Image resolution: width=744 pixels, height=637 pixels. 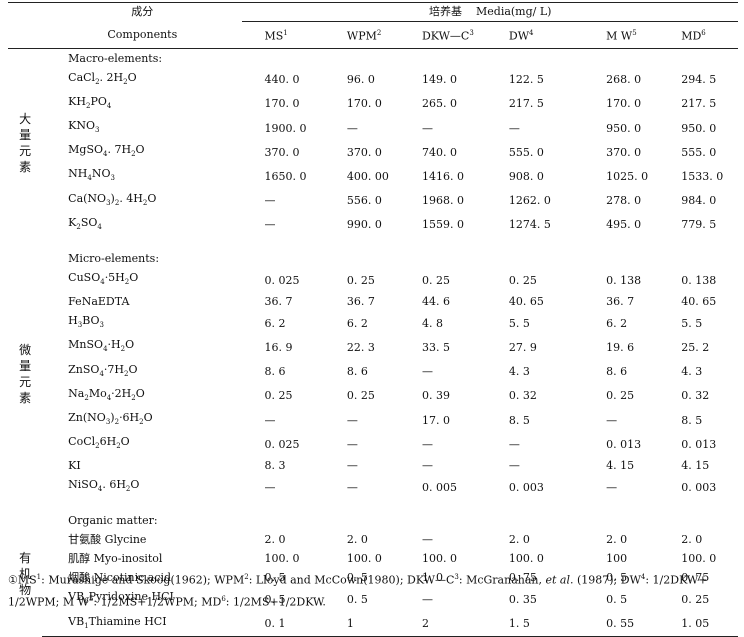 I want to click on value-cell: 555. 0, so click(x=526, y=152).